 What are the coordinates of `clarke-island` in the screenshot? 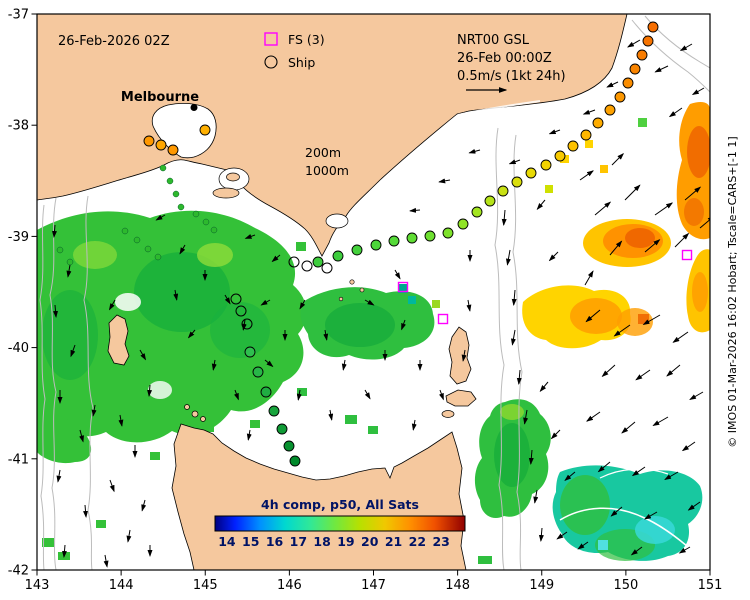 It's located at (448, 414).